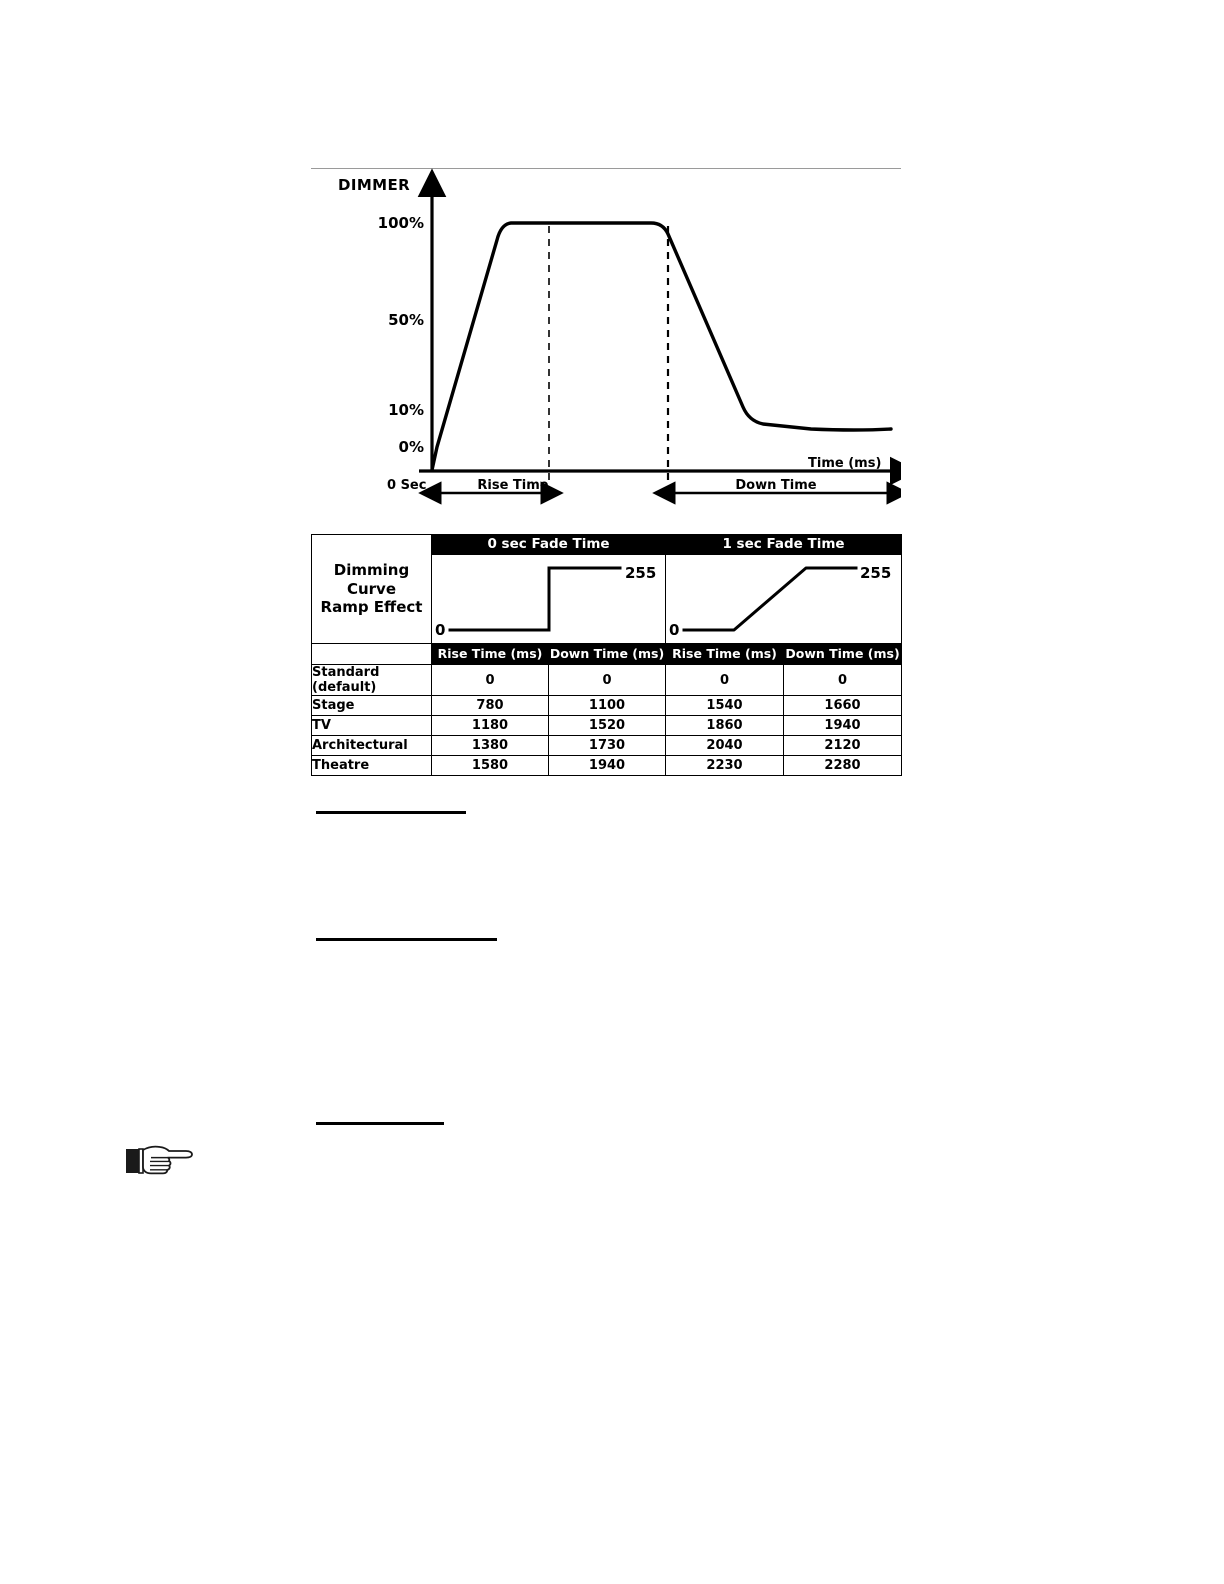 This screenshot has height=1584, width=1224. What do you see at coordinates (490, 765) in the screenshot?
I see `cell-theatre-rise-0sec: 1580` at bounding box center [490, 765].